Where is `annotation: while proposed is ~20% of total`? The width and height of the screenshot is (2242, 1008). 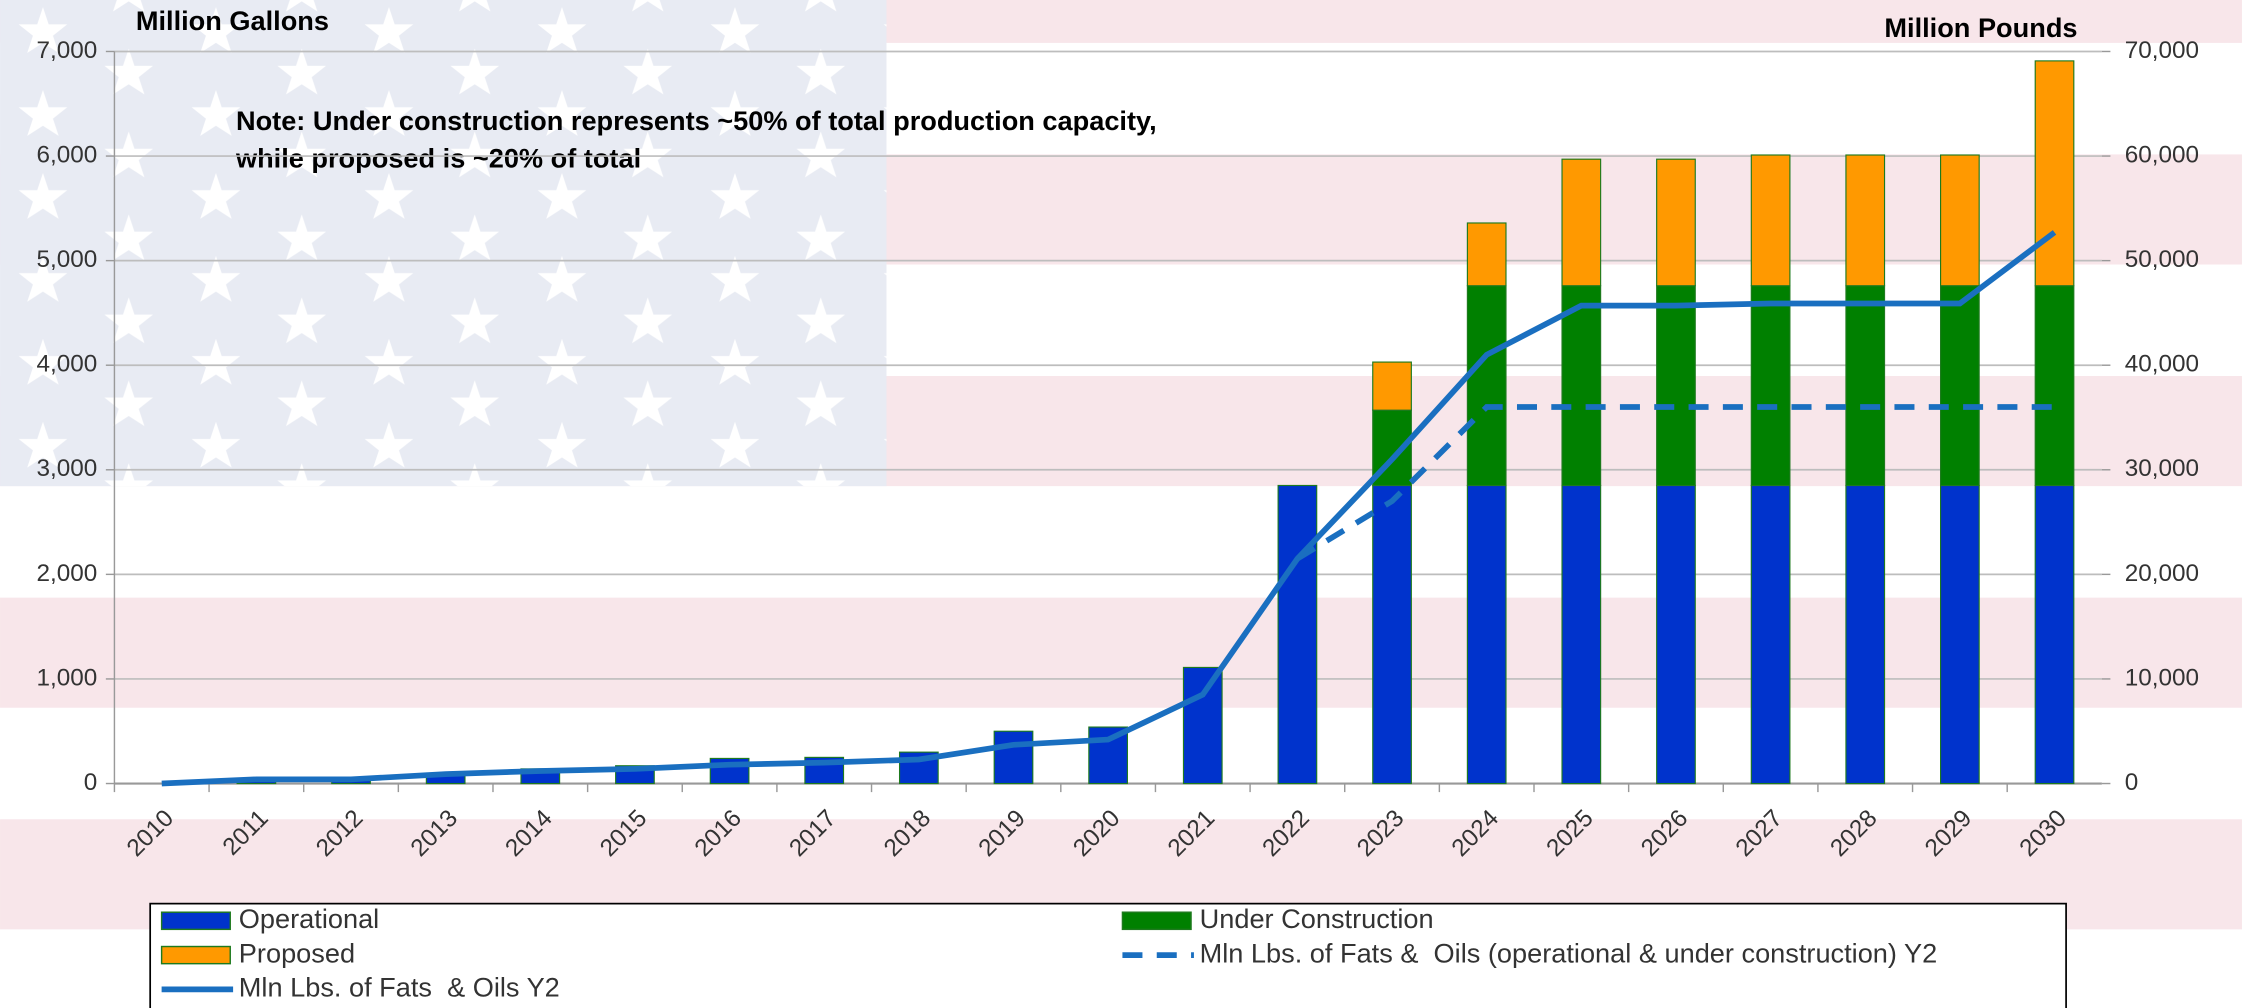 annotation: while proposed is ~20% of total is located at coordinates (438, 157).